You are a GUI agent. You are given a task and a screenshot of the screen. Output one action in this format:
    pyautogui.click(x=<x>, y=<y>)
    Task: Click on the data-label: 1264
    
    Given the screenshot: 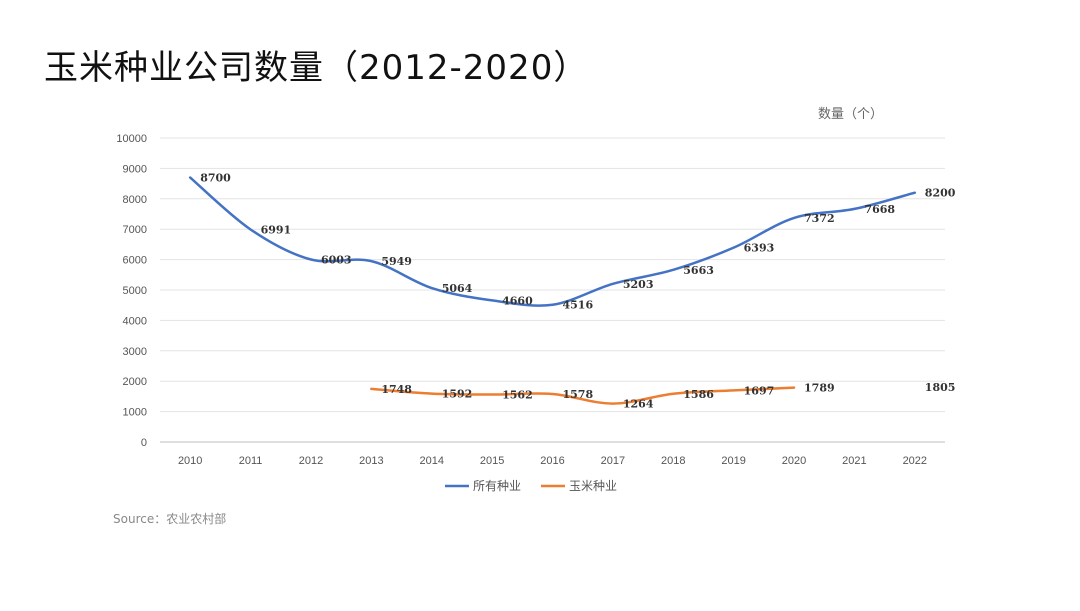 What is the action you would take?
    pyautogui.click(x=638, y=404)
    